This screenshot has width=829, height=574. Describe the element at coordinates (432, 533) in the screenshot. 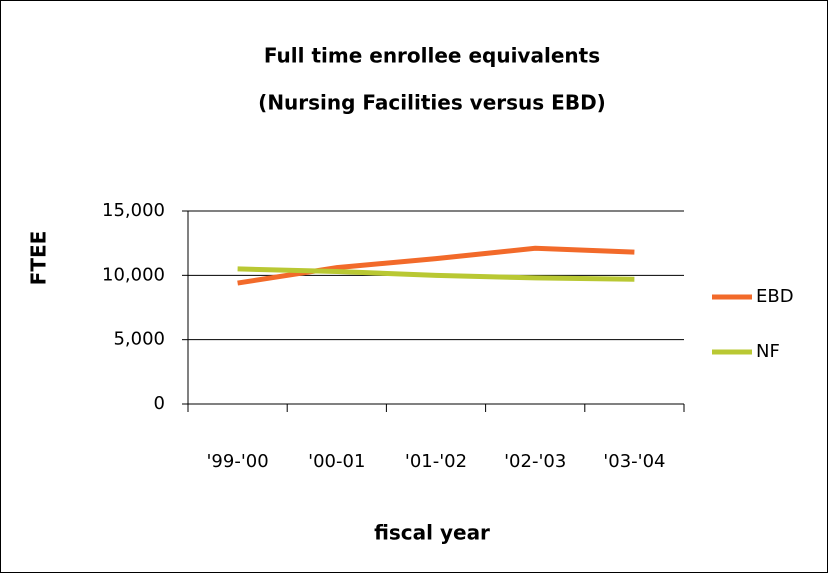

I see `x-axis-label: fiscal year` at that location.